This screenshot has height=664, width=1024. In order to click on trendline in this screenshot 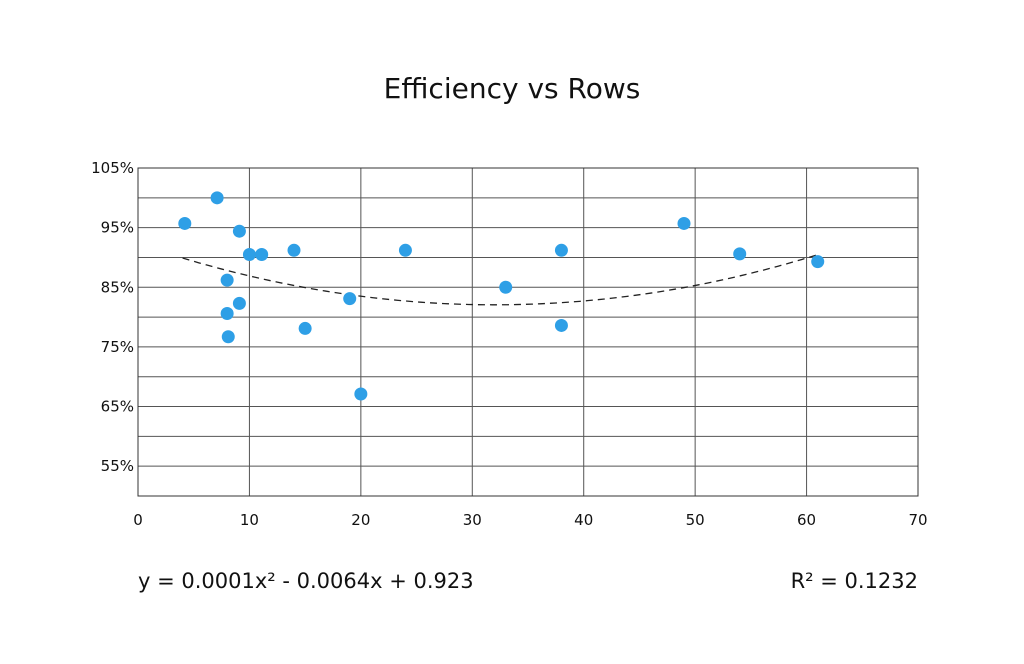, I will do `click(500, 280)`.